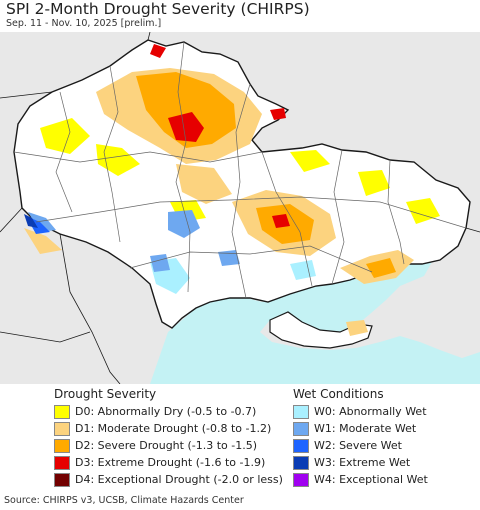 This screenshot has width=480, height=510. I want to click on drought-d3-areas, so click(220, 136).